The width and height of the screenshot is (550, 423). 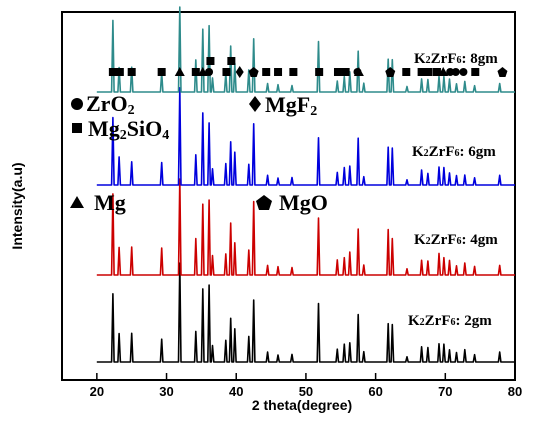 I want to click on legend-item-mgo: MgO, so click(x=292, y=202).